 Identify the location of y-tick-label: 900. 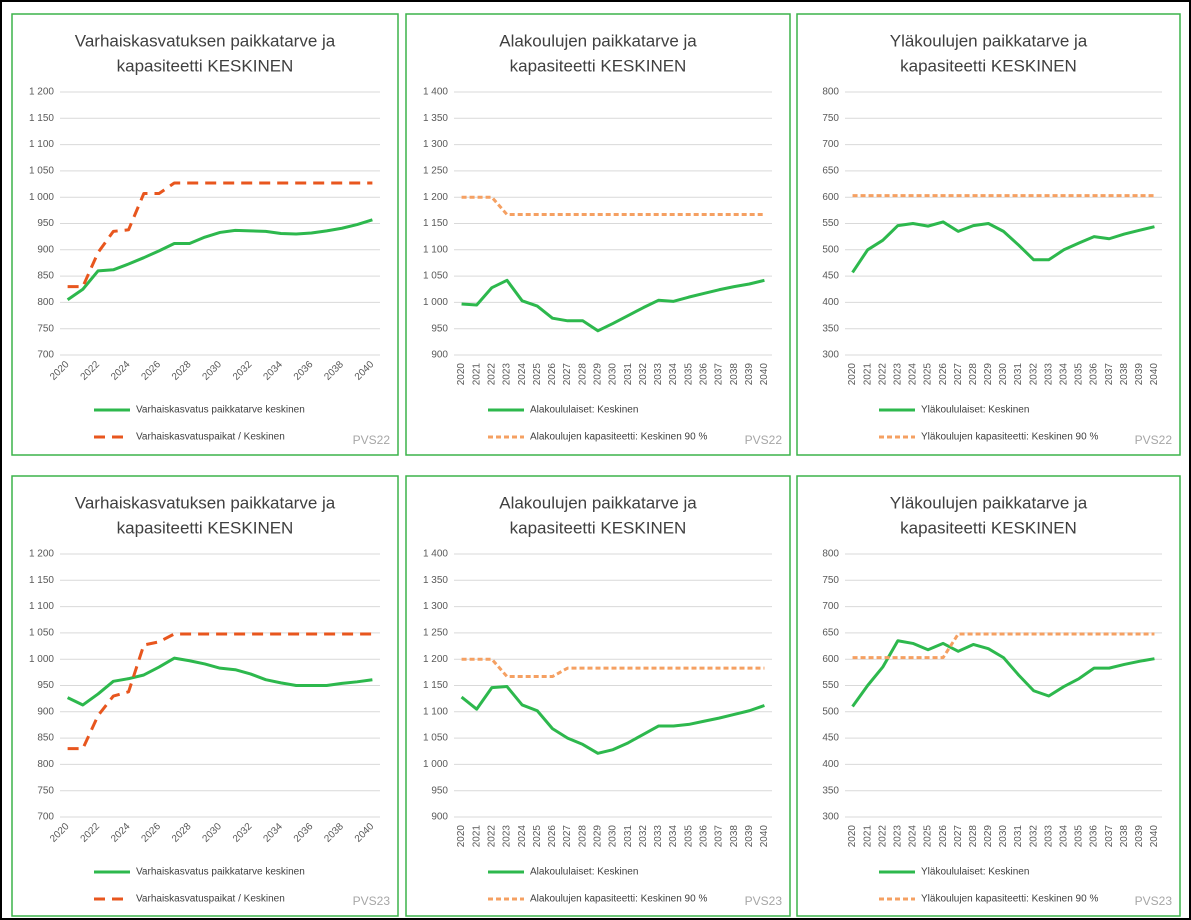
(439, 355).